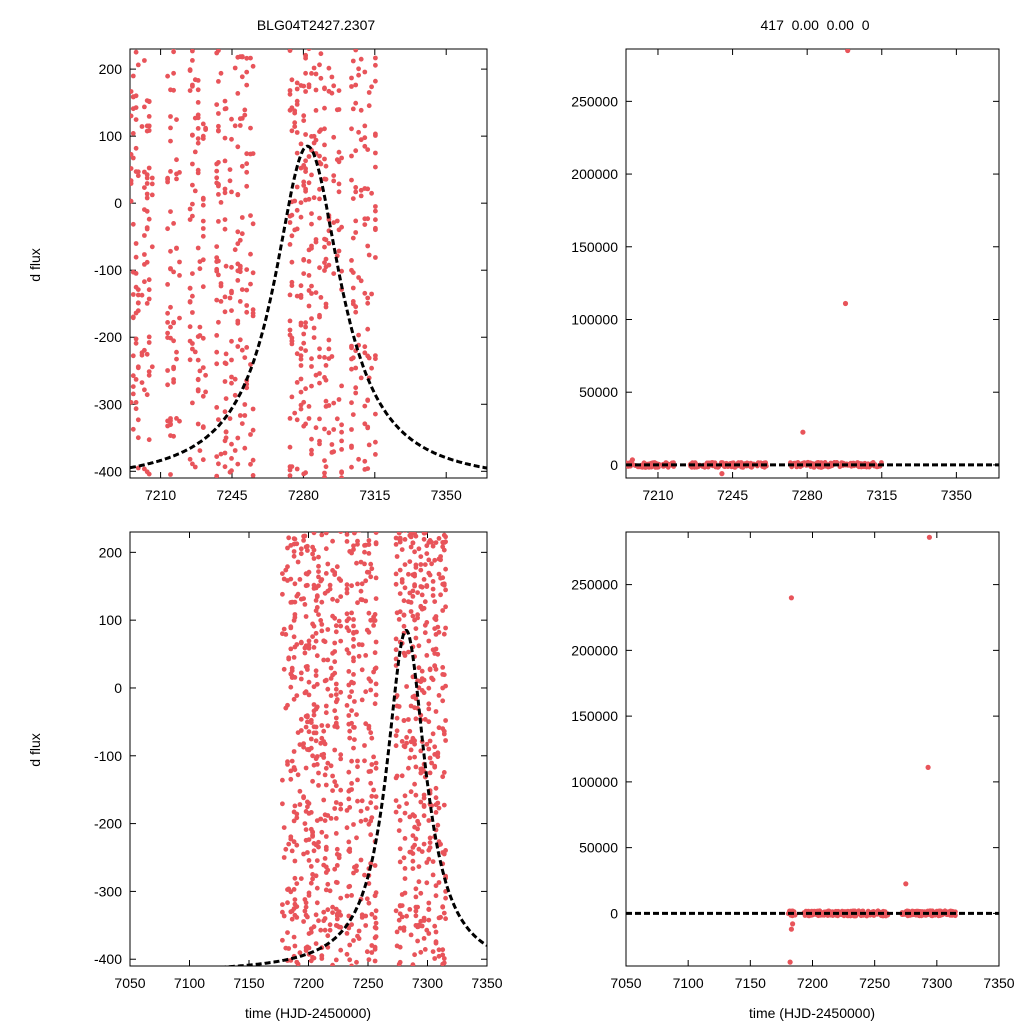 The width and height of the screenshot is (1024, 1024). Describe the element at coordinates (594, 247) in the screenshot. I see `y-tick-label: 150000` at that location.